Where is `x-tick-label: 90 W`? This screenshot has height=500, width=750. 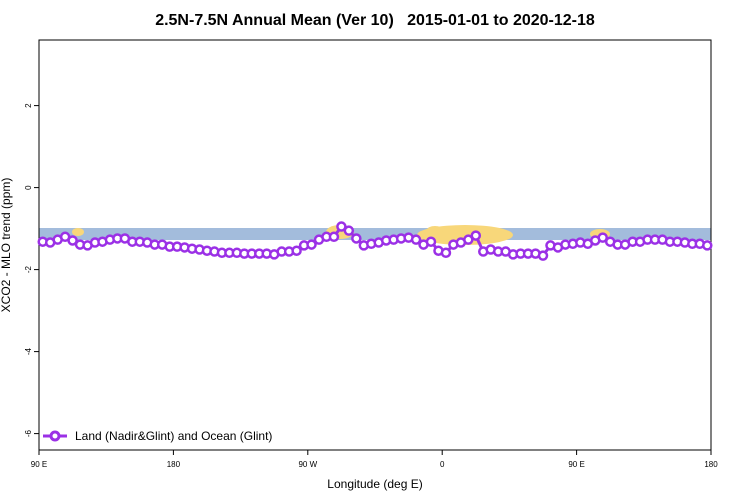
x-tick-label: 90 W is located at coordinates (307, 464).